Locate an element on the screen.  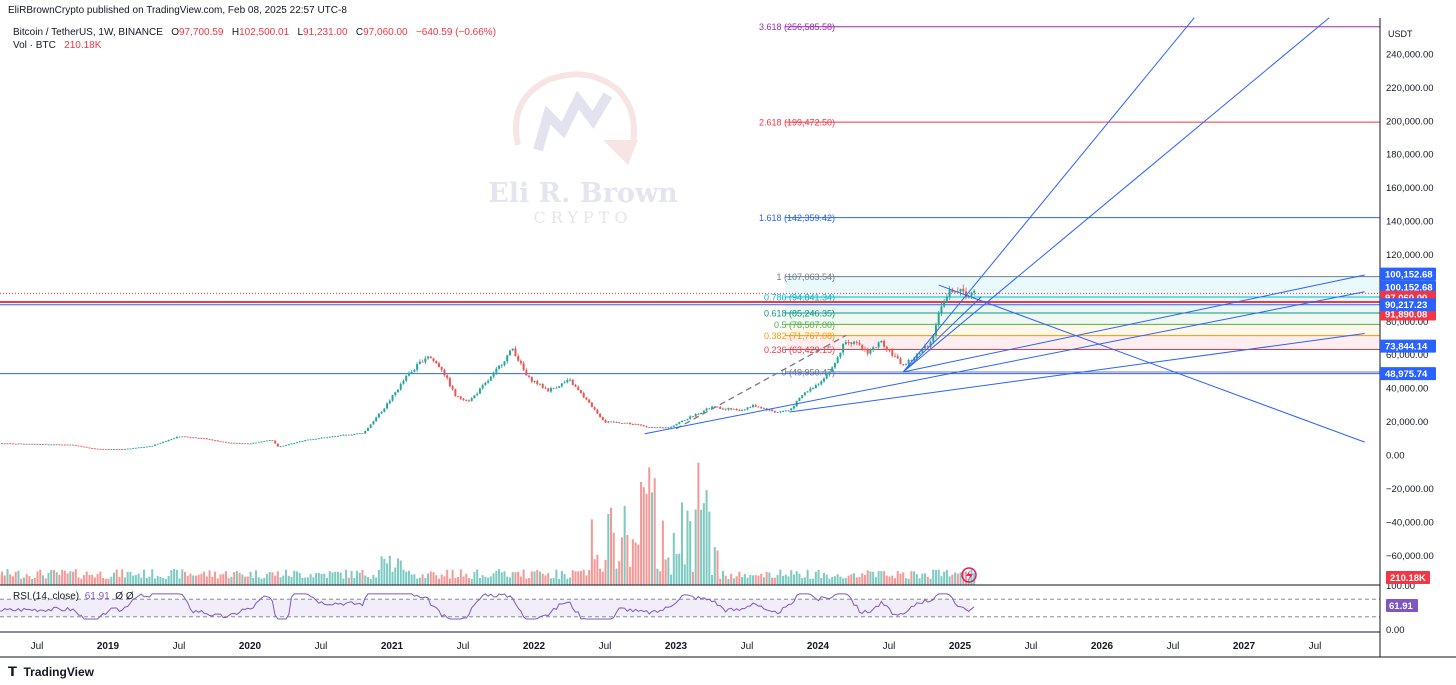
x-tick-label: 2023 is located at coordinates (676, 646).